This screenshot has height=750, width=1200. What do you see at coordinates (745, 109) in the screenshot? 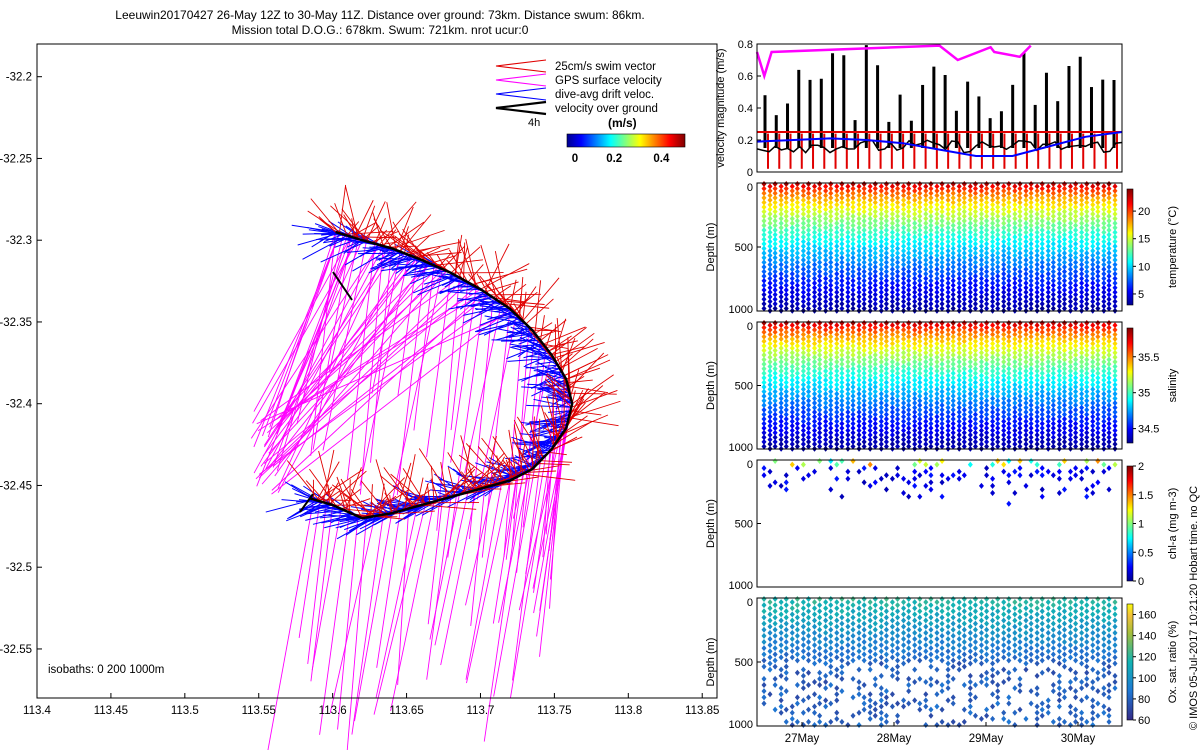
I see `y-tick-label: 0.4` at bounding box center [745, 109].